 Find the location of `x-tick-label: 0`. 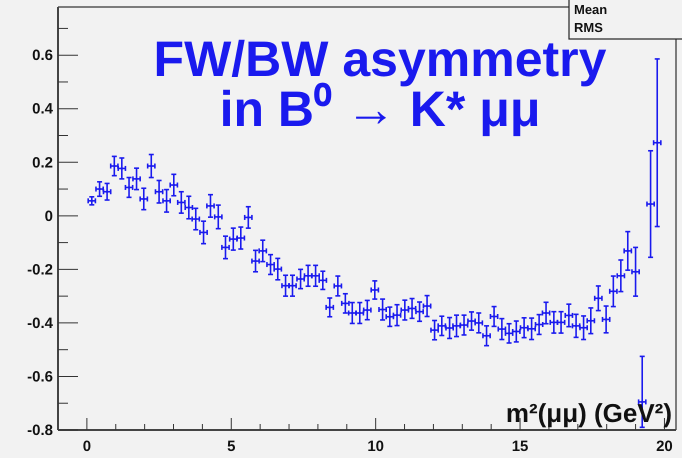

x-tick-label: 0 is located at coordinates (87, 446).